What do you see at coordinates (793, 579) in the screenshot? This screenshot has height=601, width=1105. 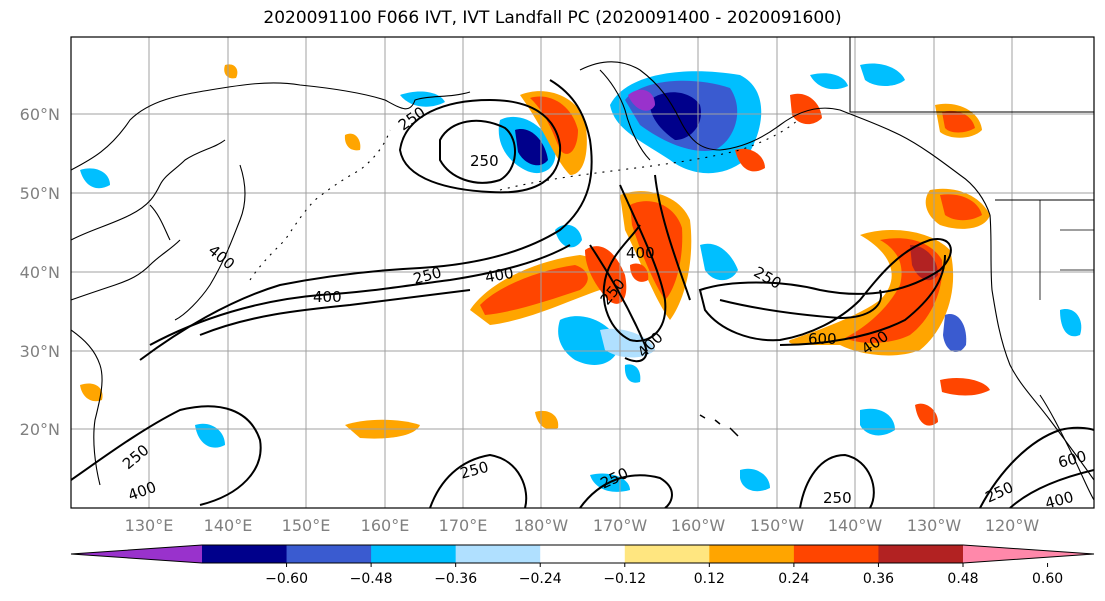 I see `colorbar-tick-label: 0.24` at bounding box center [793, 579].